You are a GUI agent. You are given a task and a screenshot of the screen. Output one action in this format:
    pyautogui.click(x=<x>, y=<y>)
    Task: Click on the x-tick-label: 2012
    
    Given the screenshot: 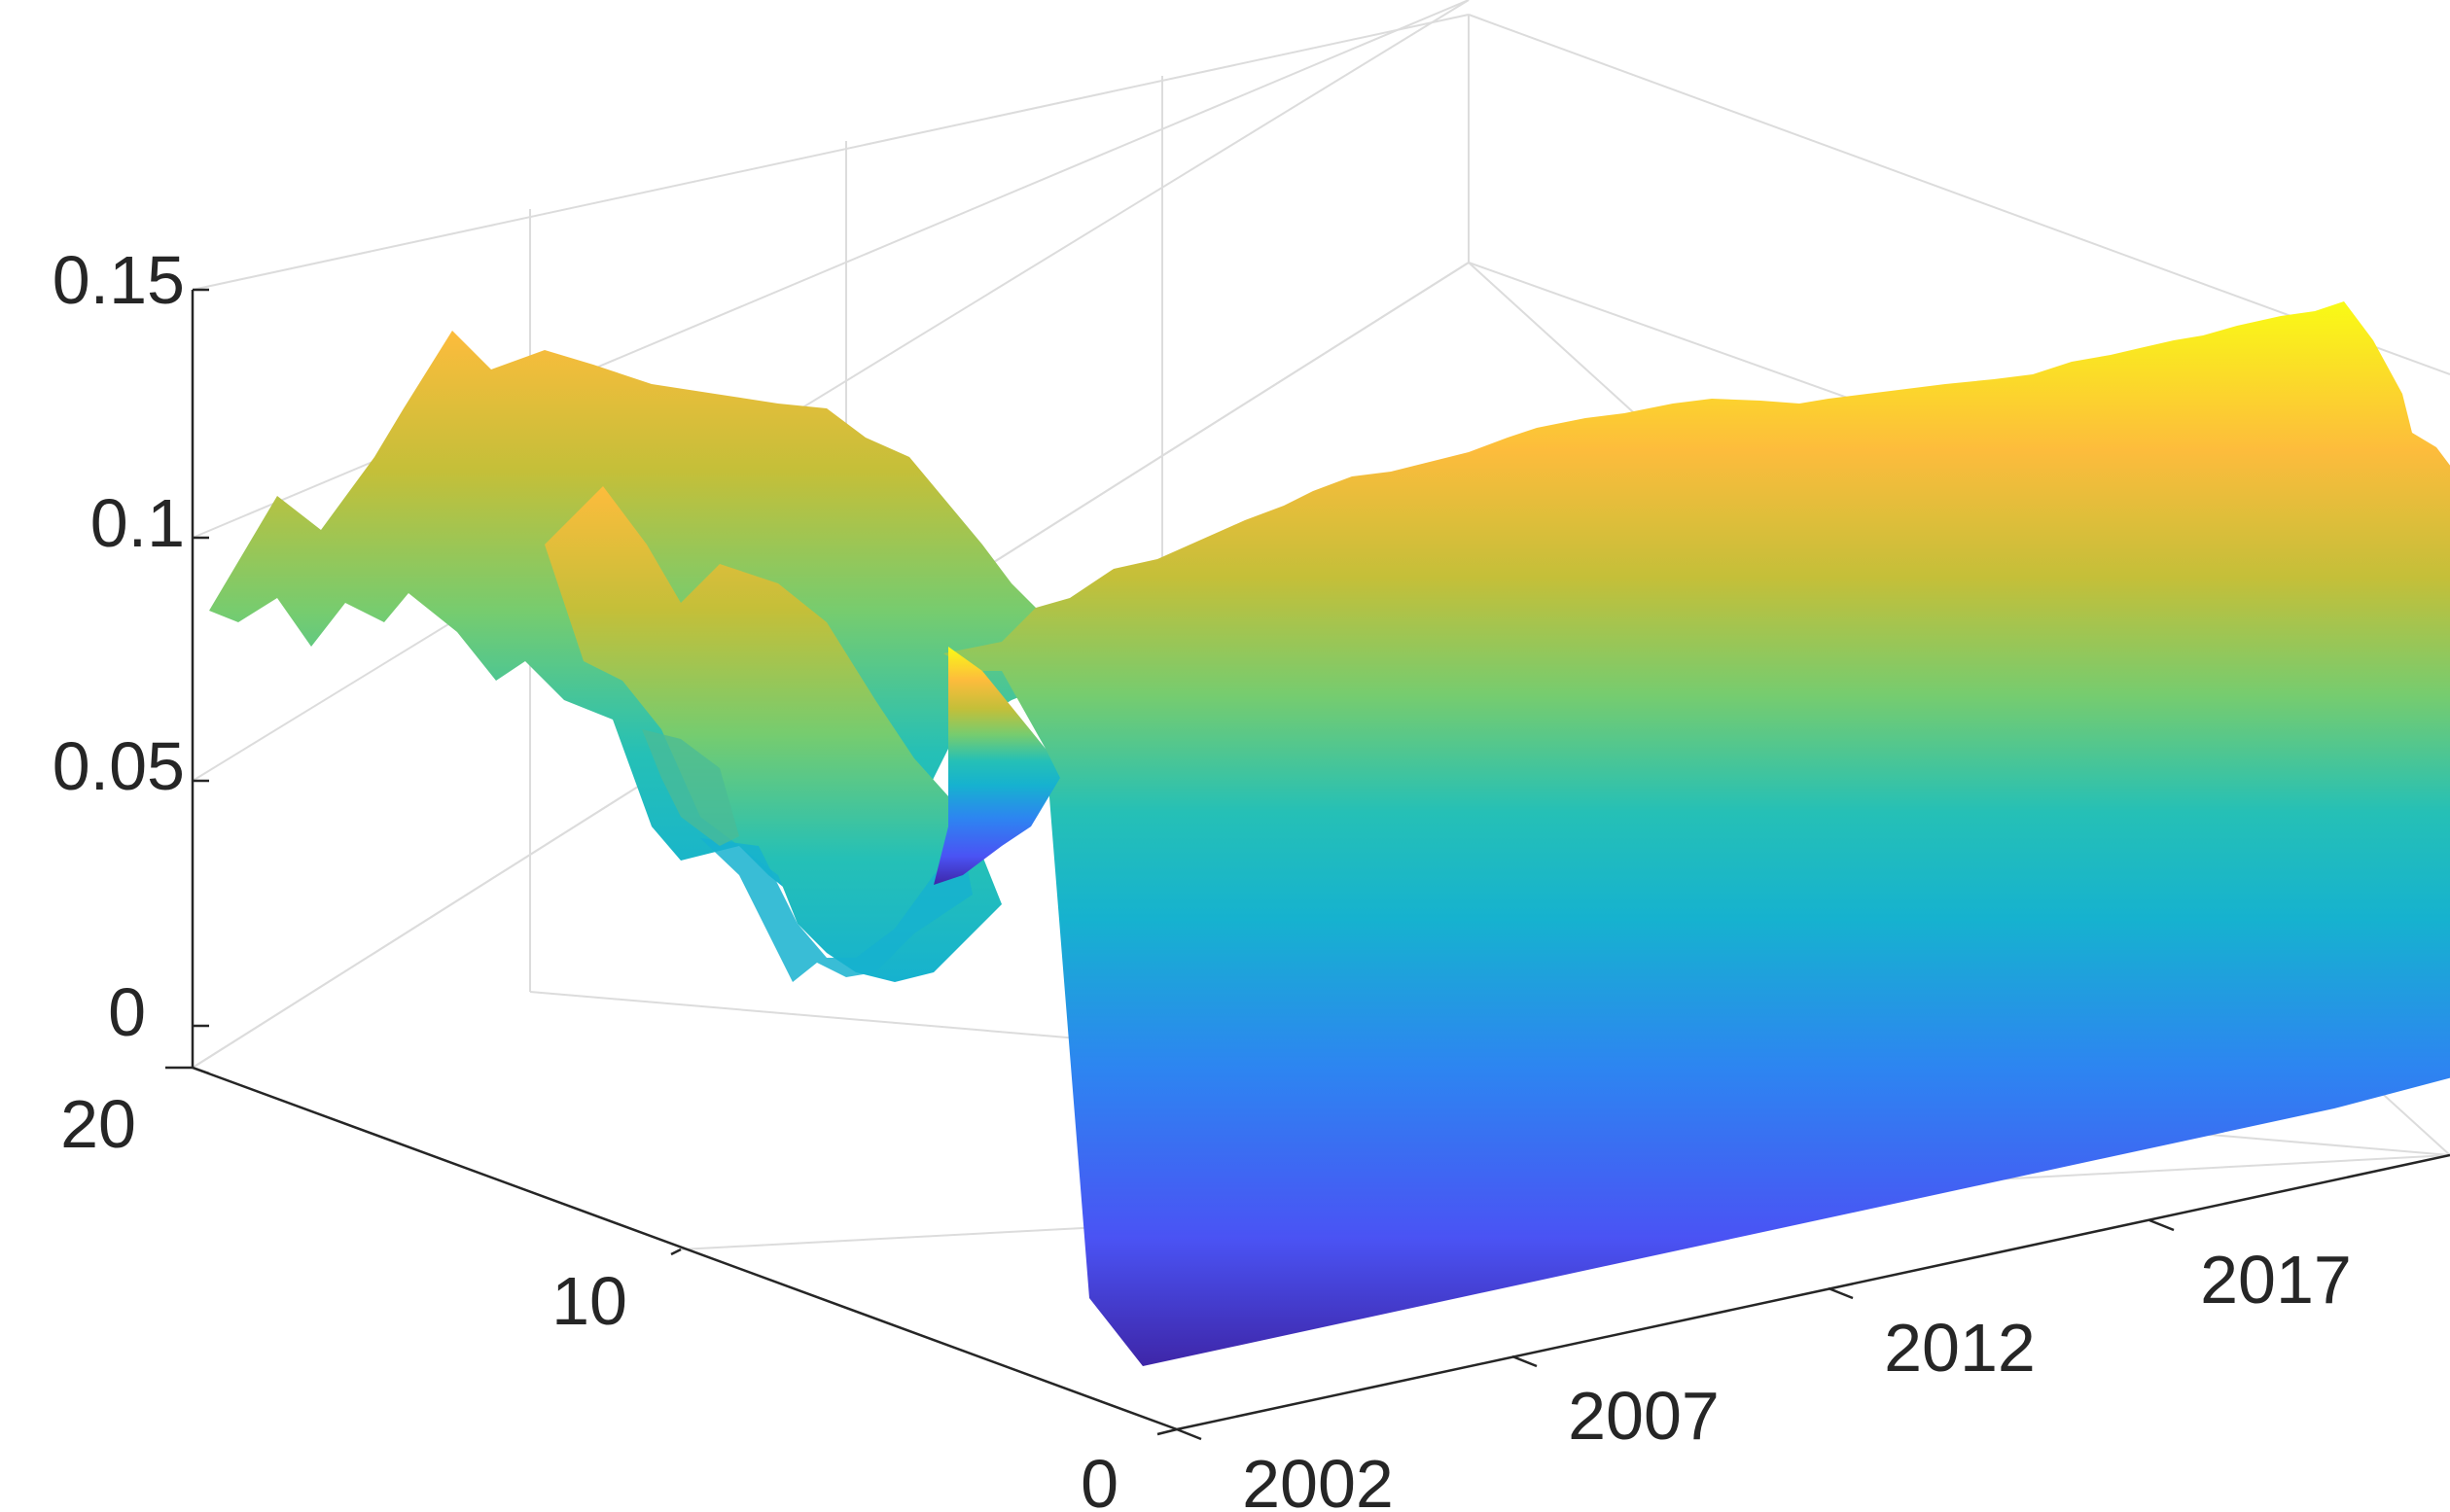 What is the action you would take?
    pyautogui.click(x=1960, y=1348)
    